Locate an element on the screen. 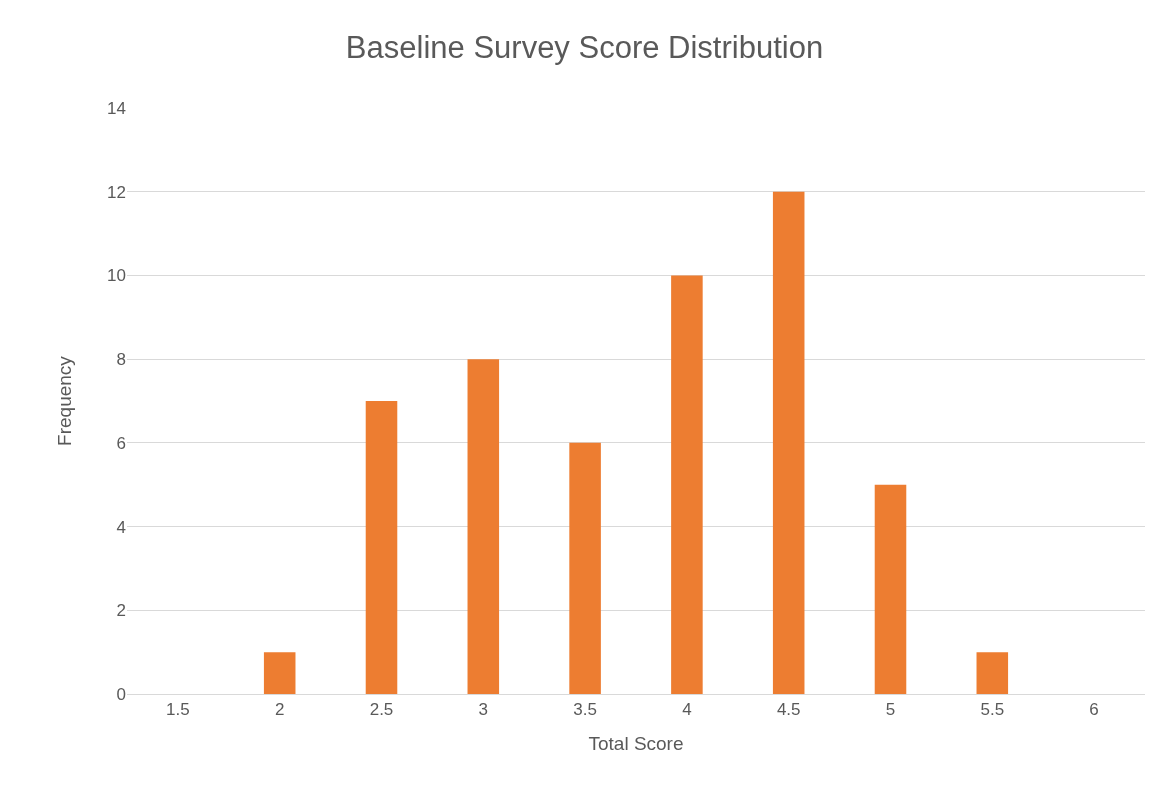 The width and height of the screenshot is (1169, 804). x-tick-label: 2 is located at coordinates (279, 710).